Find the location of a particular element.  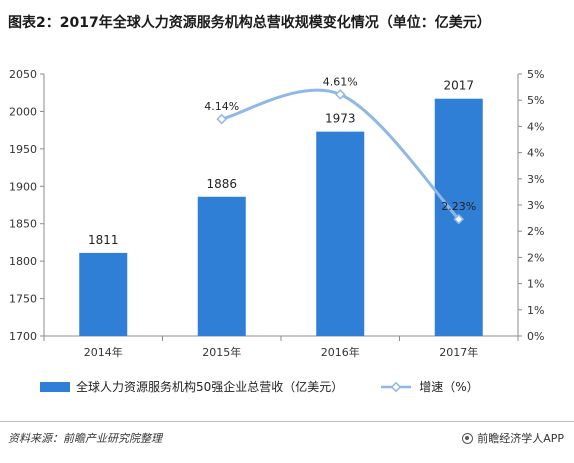

footer-divider is located at coordinates (287, 421).